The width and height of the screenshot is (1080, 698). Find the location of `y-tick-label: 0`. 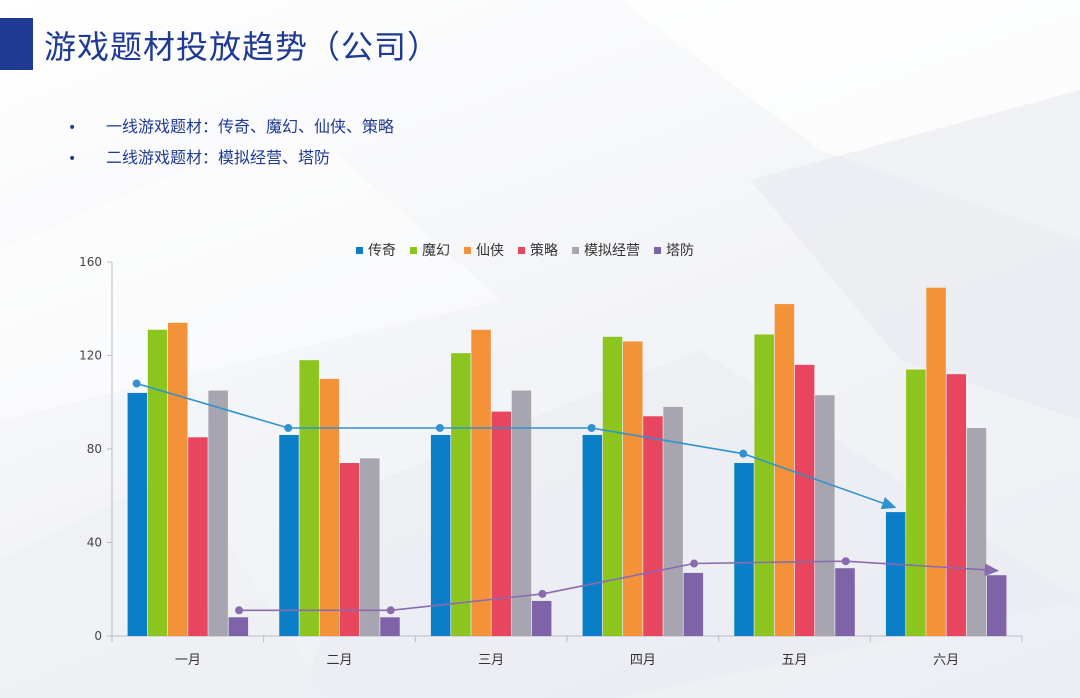

y-tick-label: 0 is located at coordinates (98, 636).